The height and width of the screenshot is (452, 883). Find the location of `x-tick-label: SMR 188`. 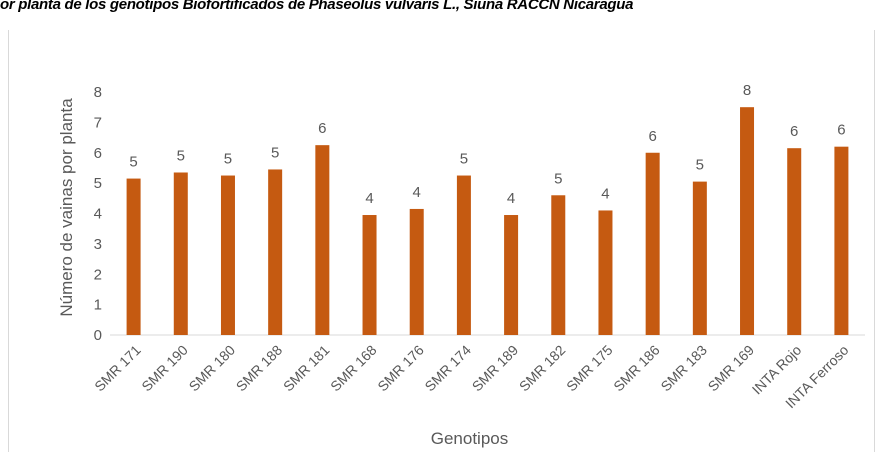

x-tick-label: SMR 188 is located at coordinates (259, 368).